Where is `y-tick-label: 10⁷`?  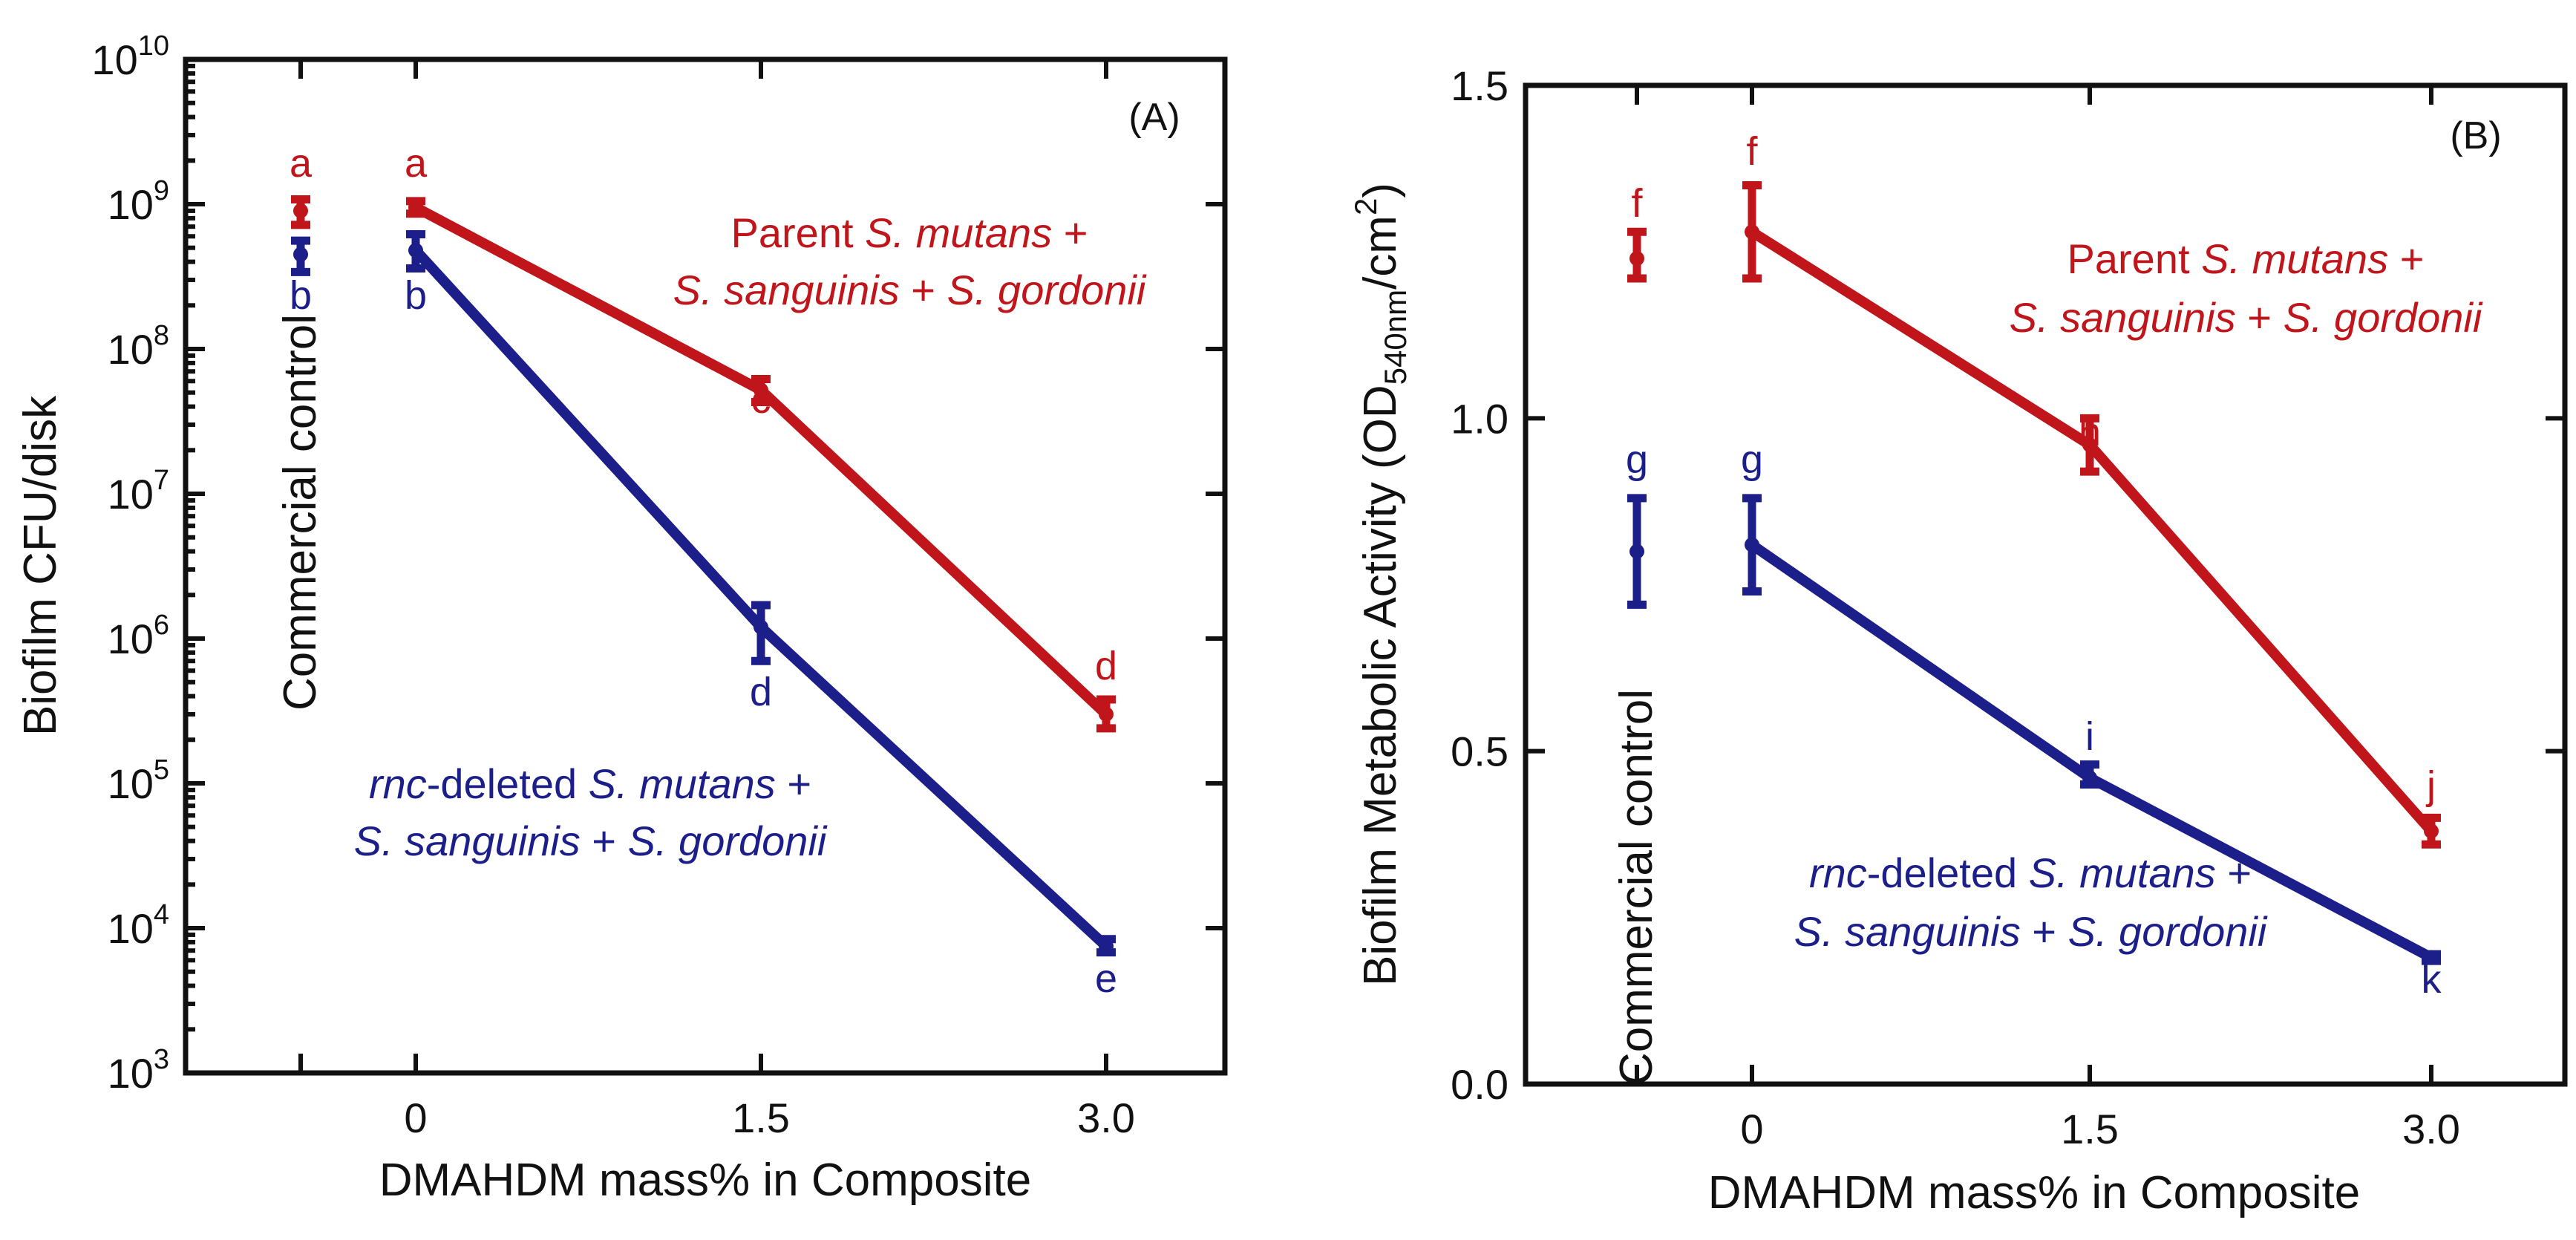 y-tick-label: 10⁷ is located at coordinates (138, 491).